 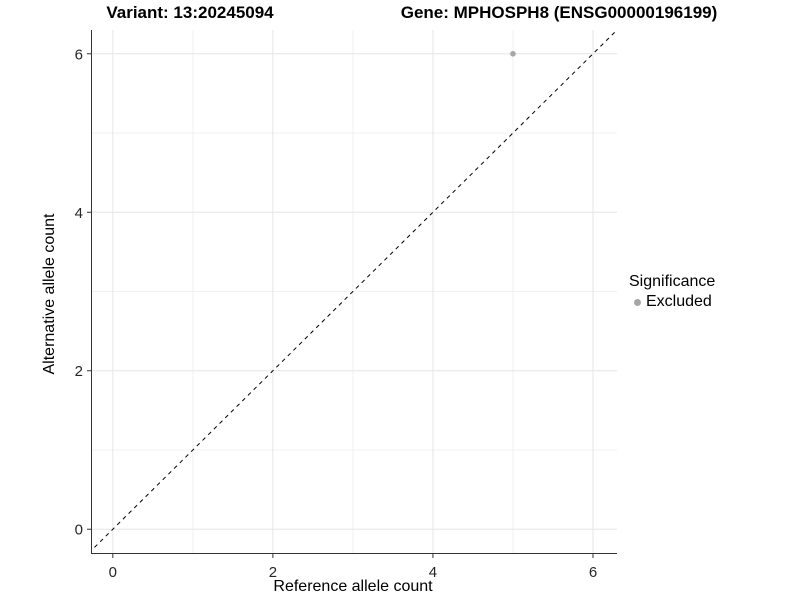 What do you see at coordinates (559, 12) in the screenshot?
I see `plot-title-gene: Gene: MPHOSPH8 (ENSG00000196199)` at bounding box center [559, 12].